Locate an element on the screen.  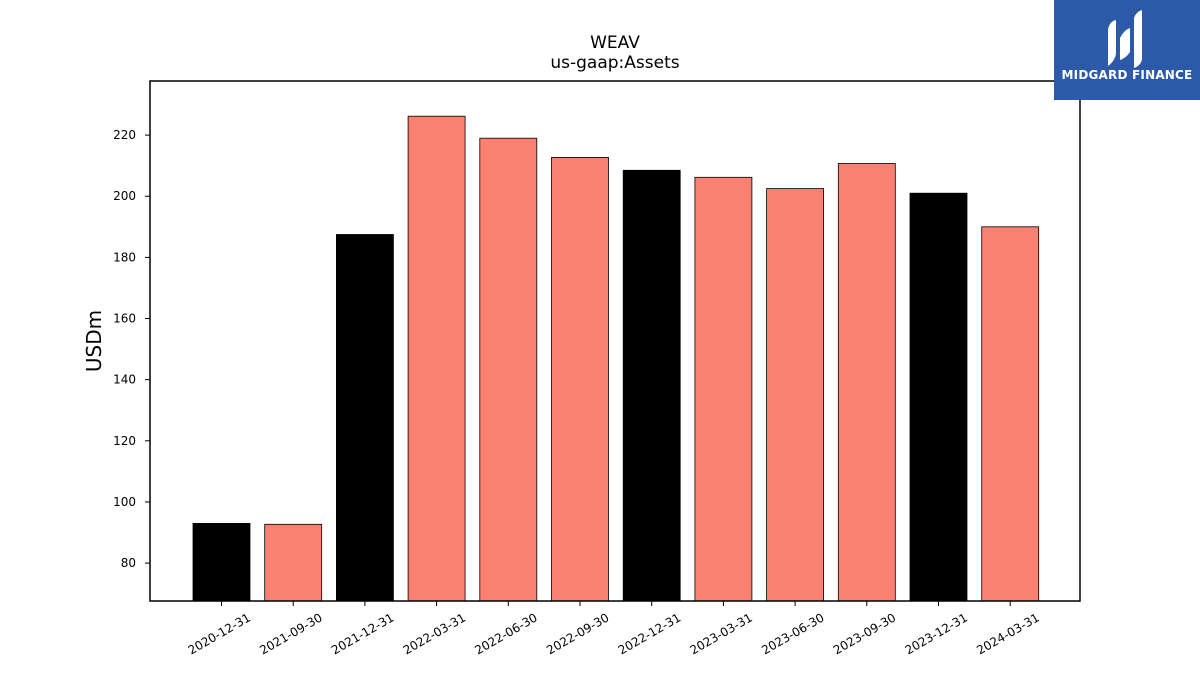
x-tick-label: 2022-09-30 is located at coordinates (577, 633).